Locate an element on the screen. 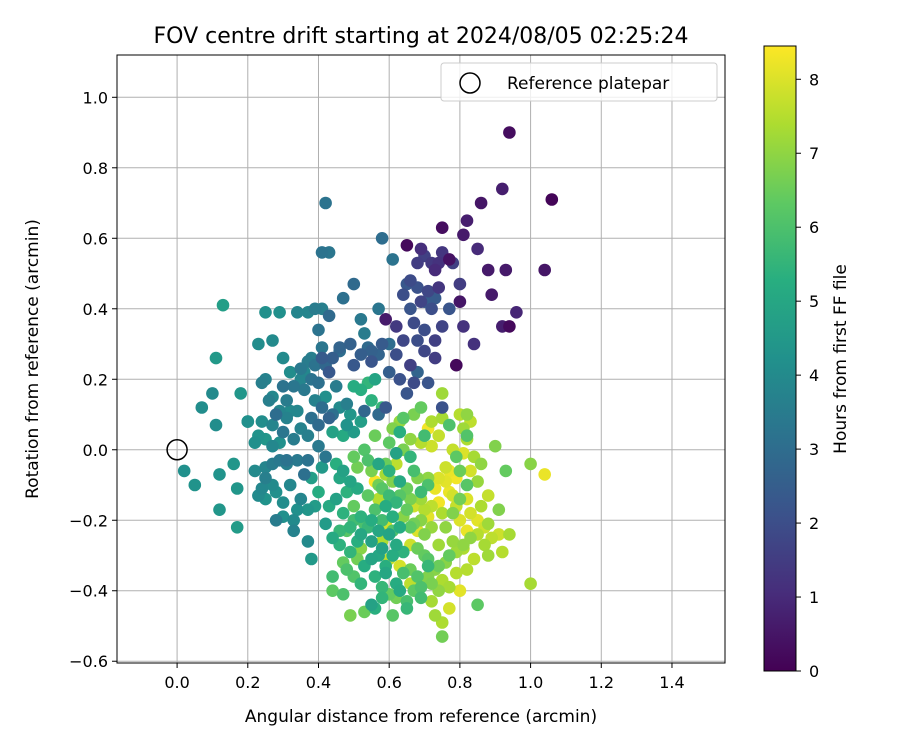 This screenshot has width=900, height=750. y-tick-label: 0.2 is located at coordinates (95, 379).